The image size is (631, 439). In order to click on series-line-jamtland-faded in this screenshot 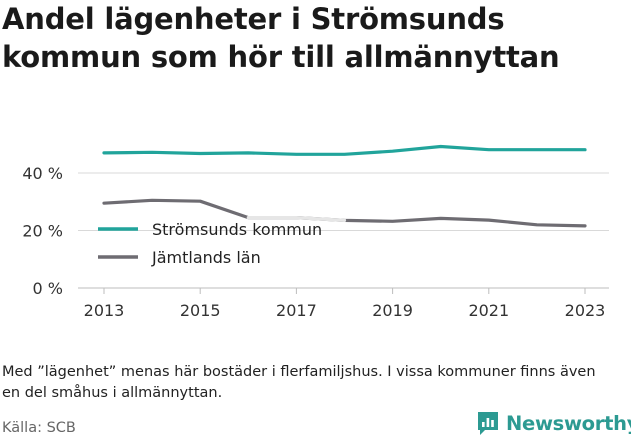, I will do `click(296, 219)`.